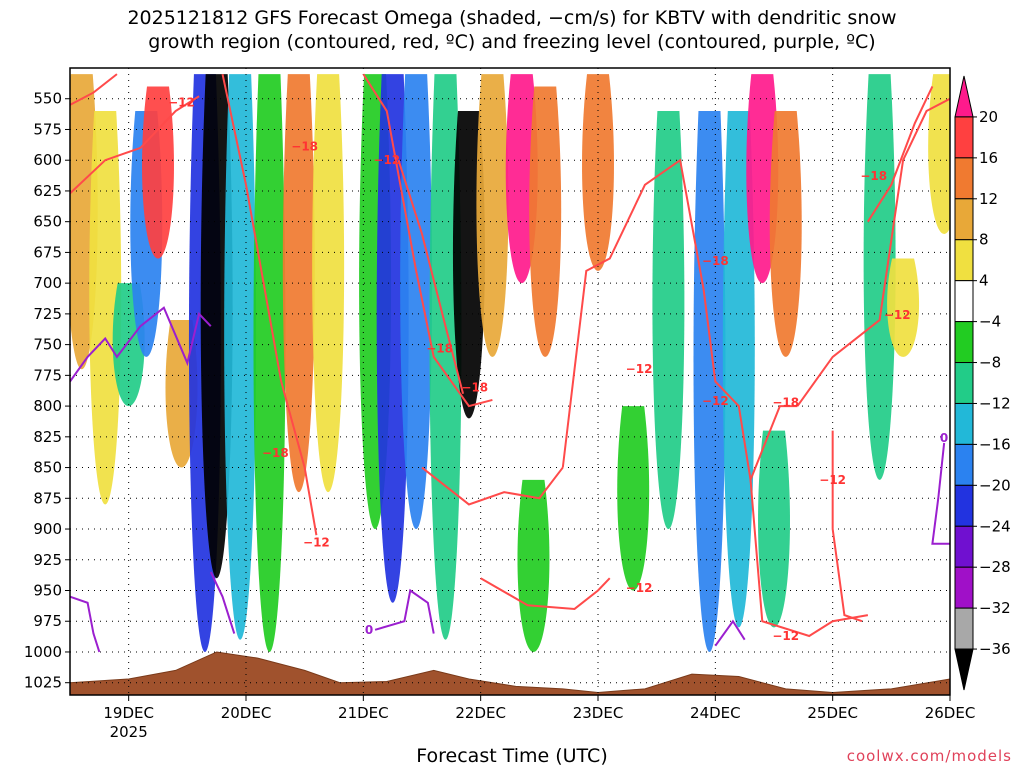 Image resolution: width=1024 pixels, height=768 pixels. What do you see at coordinates (47, 621) in the screenshot?
I see `y-tick-label: 975` at bounding box center [47, 621].